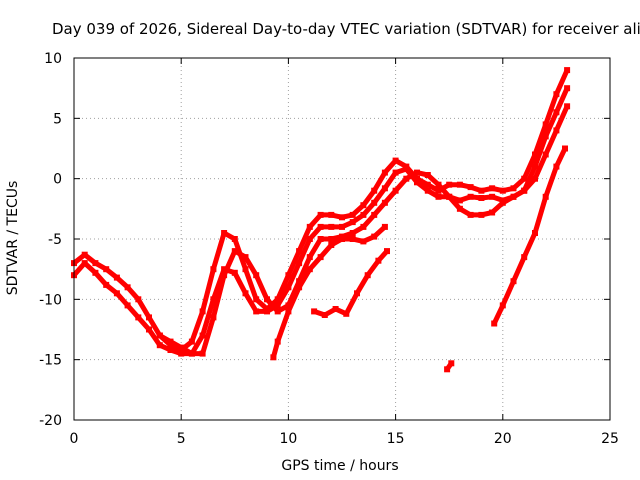  Describe the element at coordinates (13, 238) in the screenshot. I see `y-axis-label: SDTVAR / TECUs` at that location.